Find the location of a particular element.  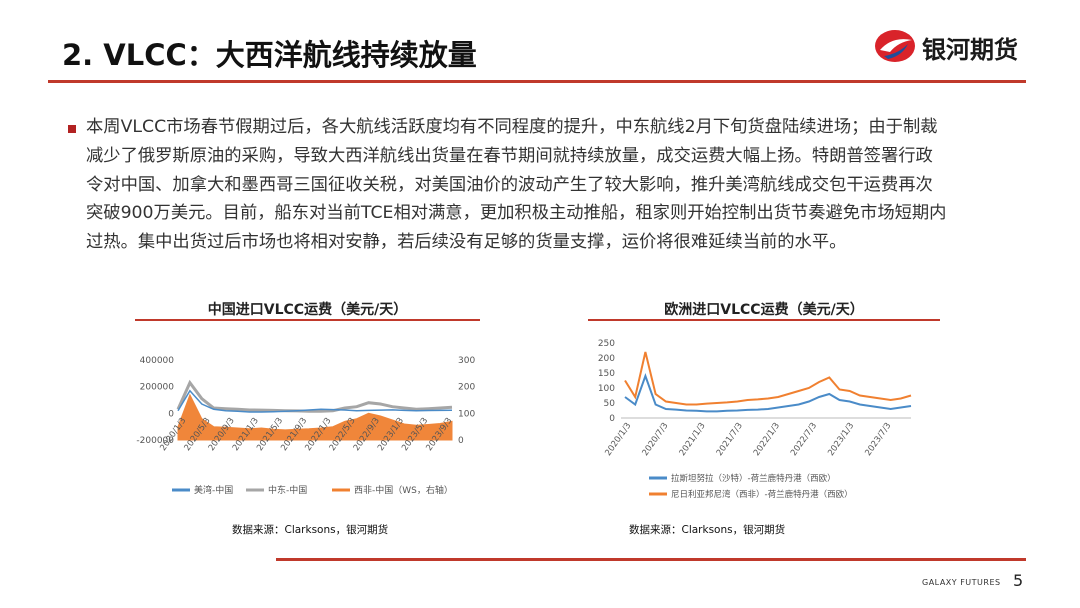

page-title: 2. VLCC：大西洋航线持续放量 is located at coordinates (269, 55).